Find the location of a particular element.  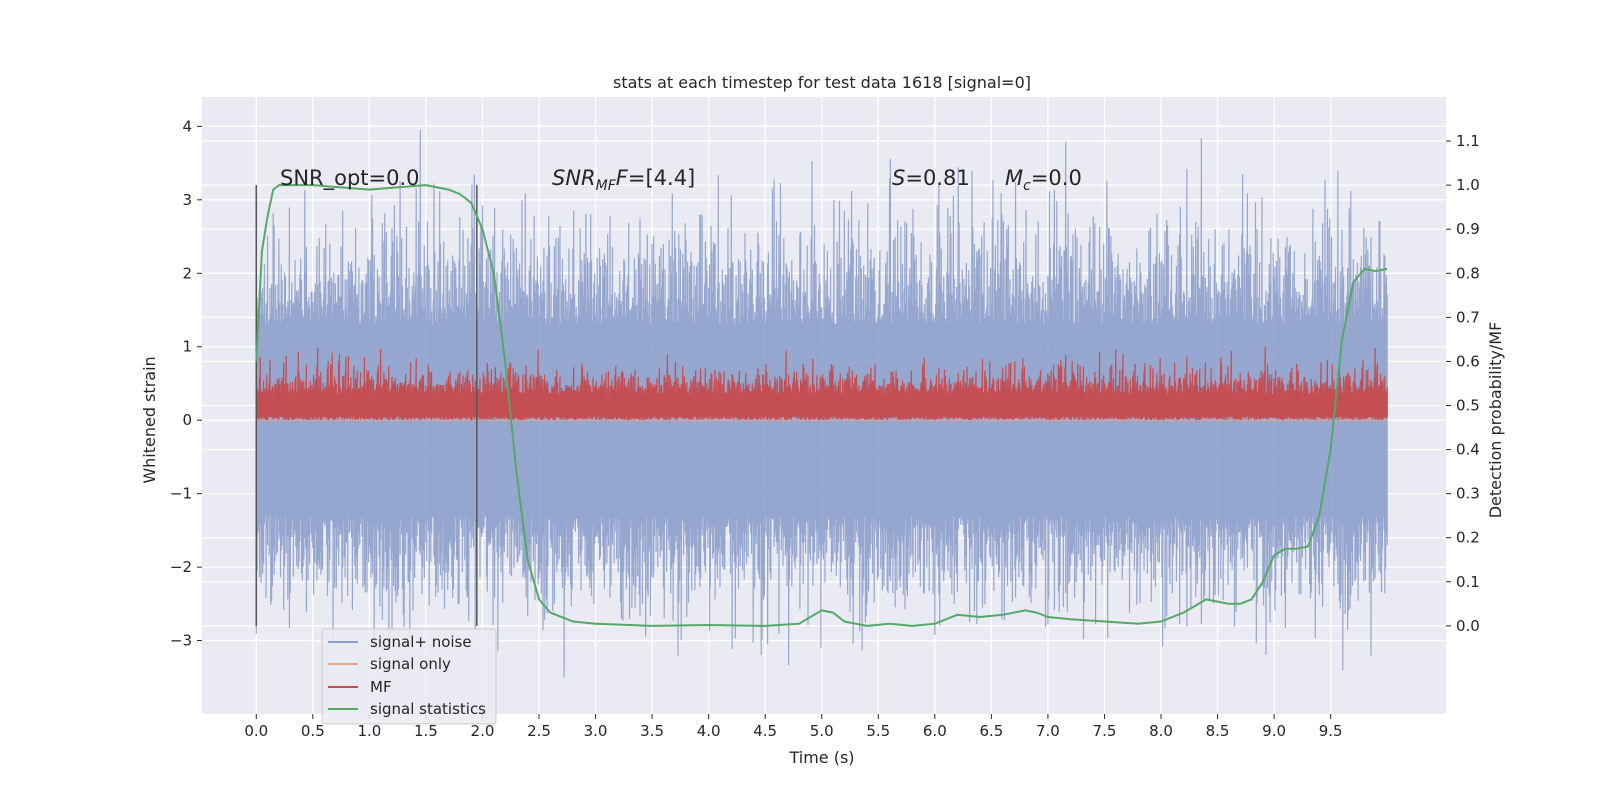

y-tick-label-left: 4 is located at coordinates (187, 126).